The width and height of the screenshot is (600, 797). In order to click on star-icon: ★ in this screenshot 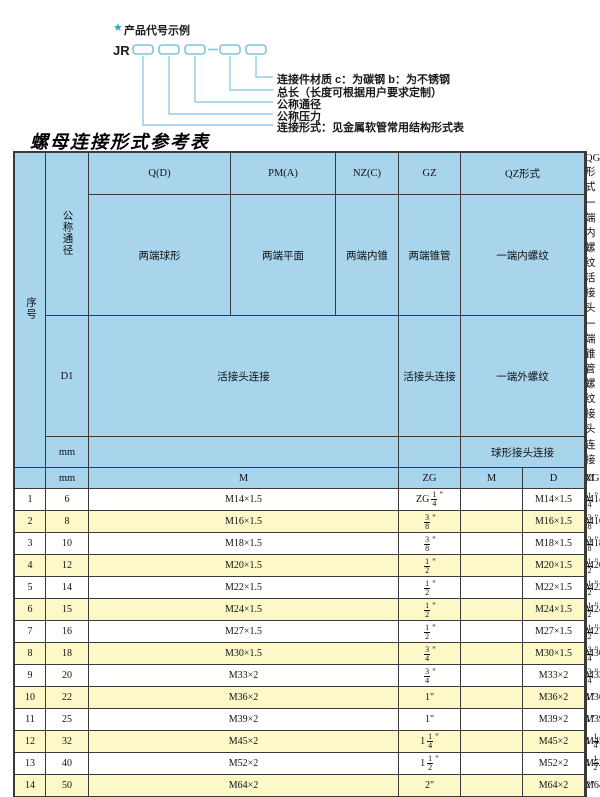, I will do `click(118, 28)`.